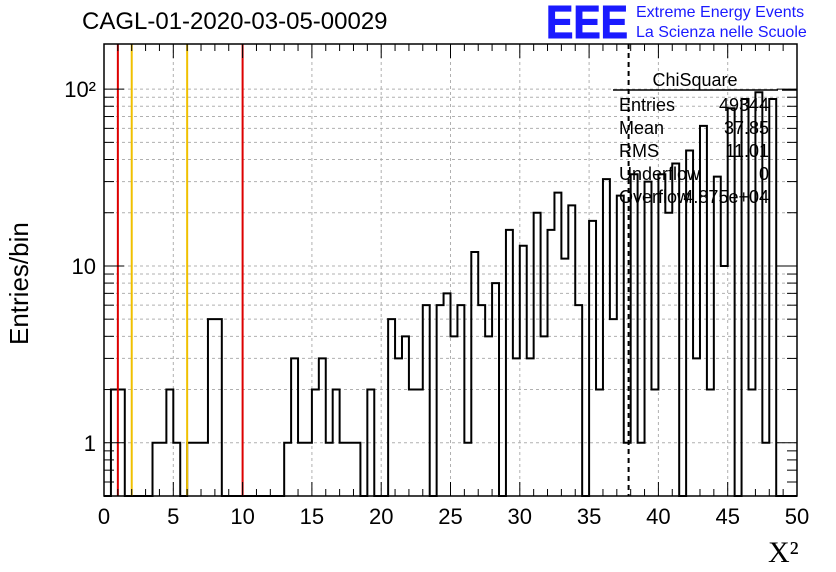 Image resolution: width=836 pixels, height=572 pixels. I want to click on x-tick-label: 40, so click(658, 516).